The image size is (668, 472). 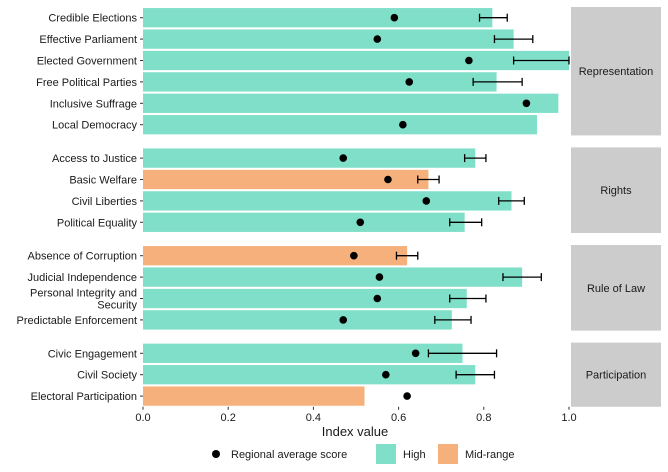 I want to click on facet-strip-label: Rights, so click(x=616, y=191).